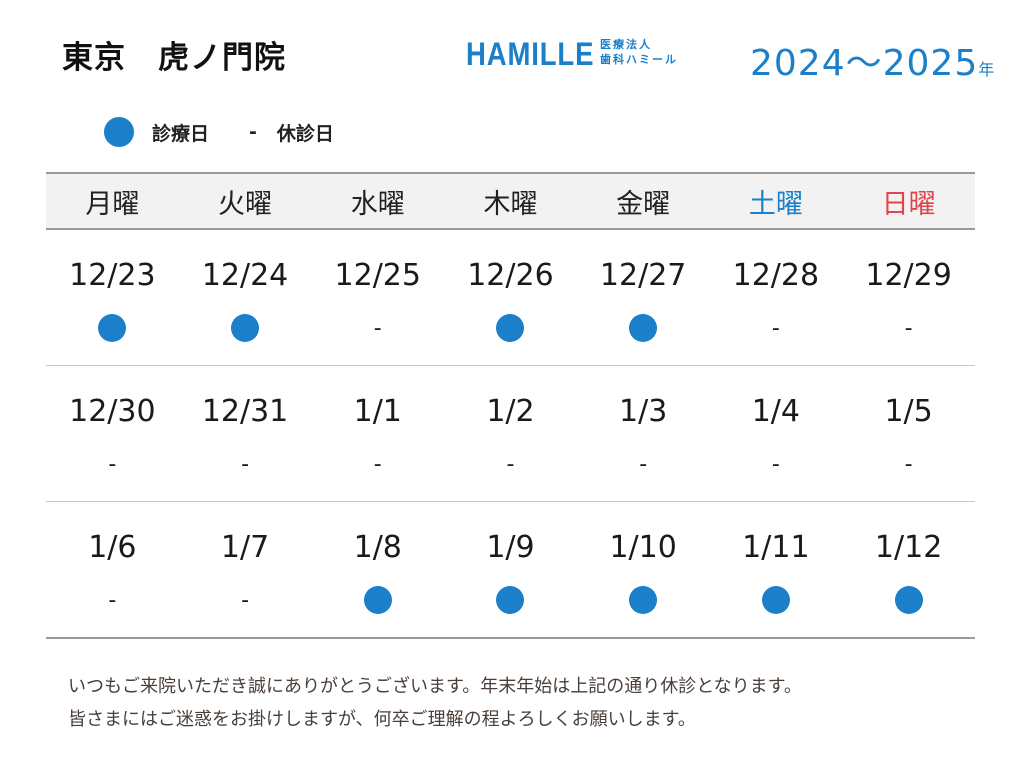  What do you see at coordinates (643, 411) in the screenshot?
I see `date-label: 1/3` at bounding box center [643, 411].